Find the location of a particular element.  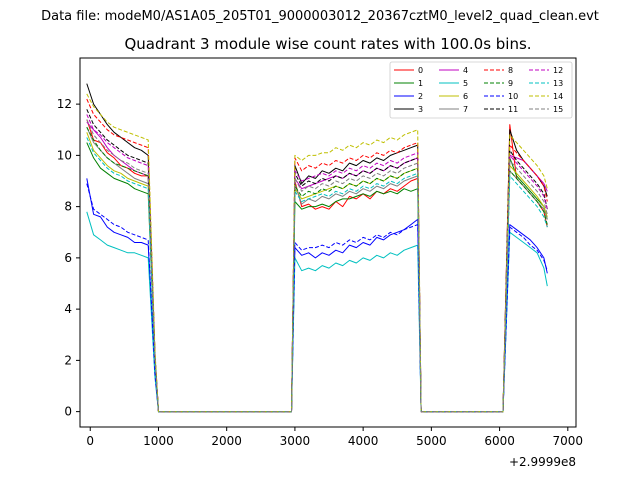

legend-label-4: 4 is located at coordinates (465, 70).